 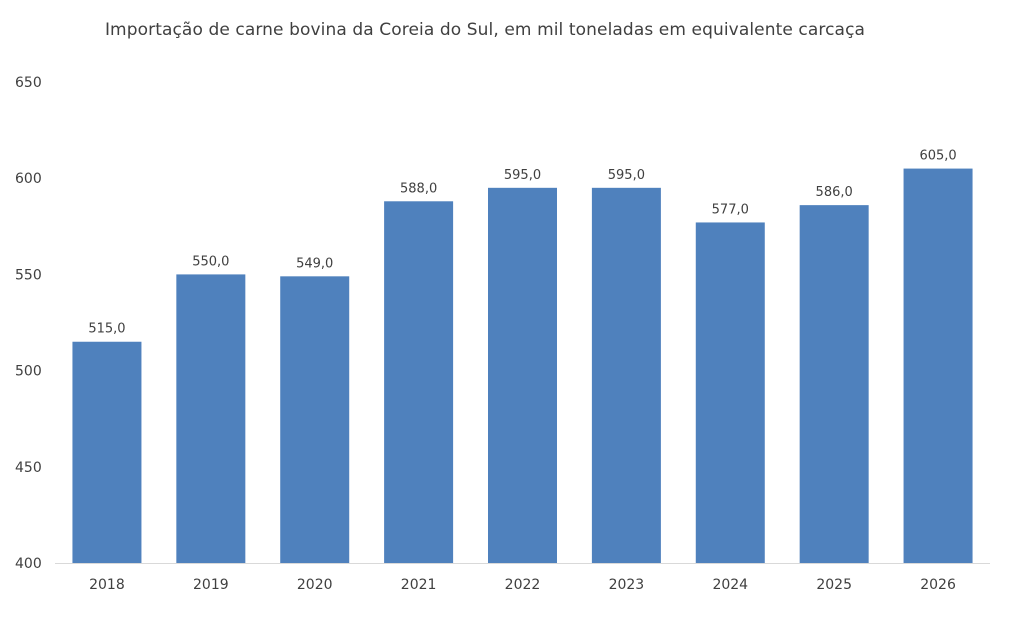 I want to click on x-tick-label-2024: 2024, so click(x=730, y=585).